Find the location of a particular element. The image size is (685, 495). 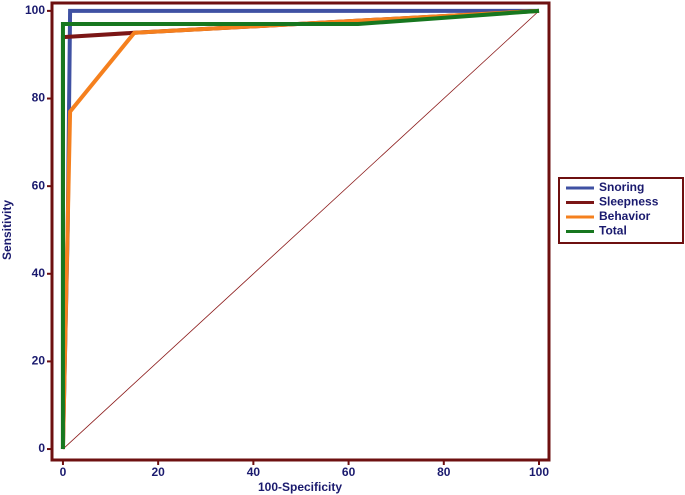

legend-label: Sleepness is located at coordinates (629, 202).